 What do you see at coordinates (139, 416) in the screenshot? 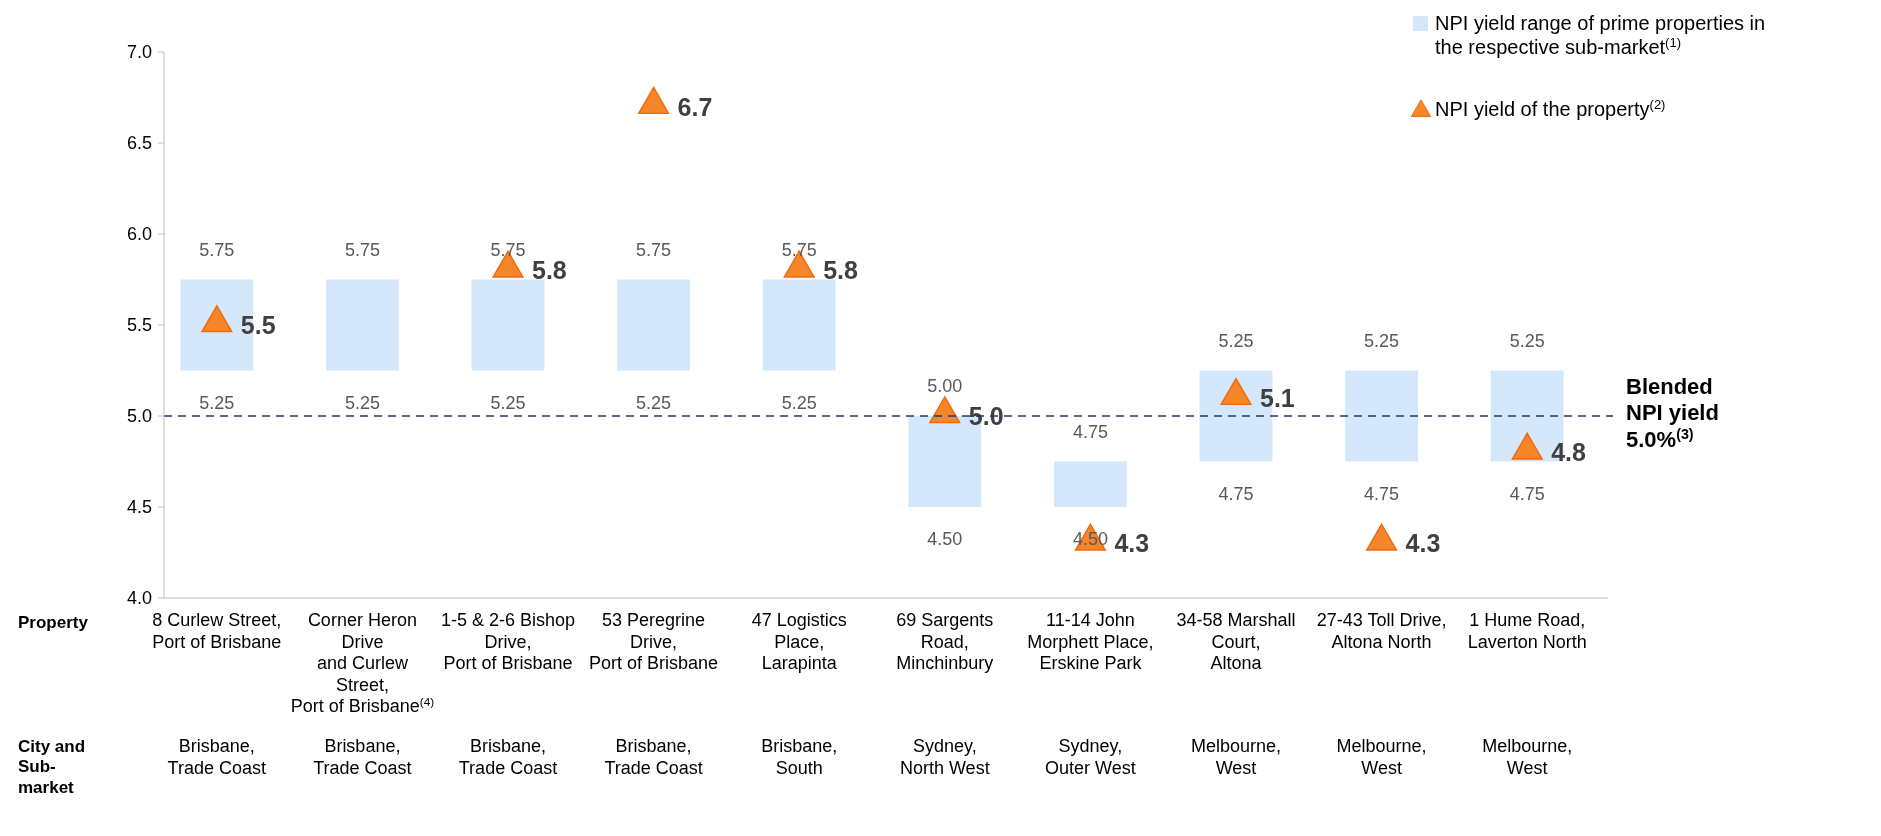
I see `y-tick-label: 5.0` at bounding box center [139, 416].